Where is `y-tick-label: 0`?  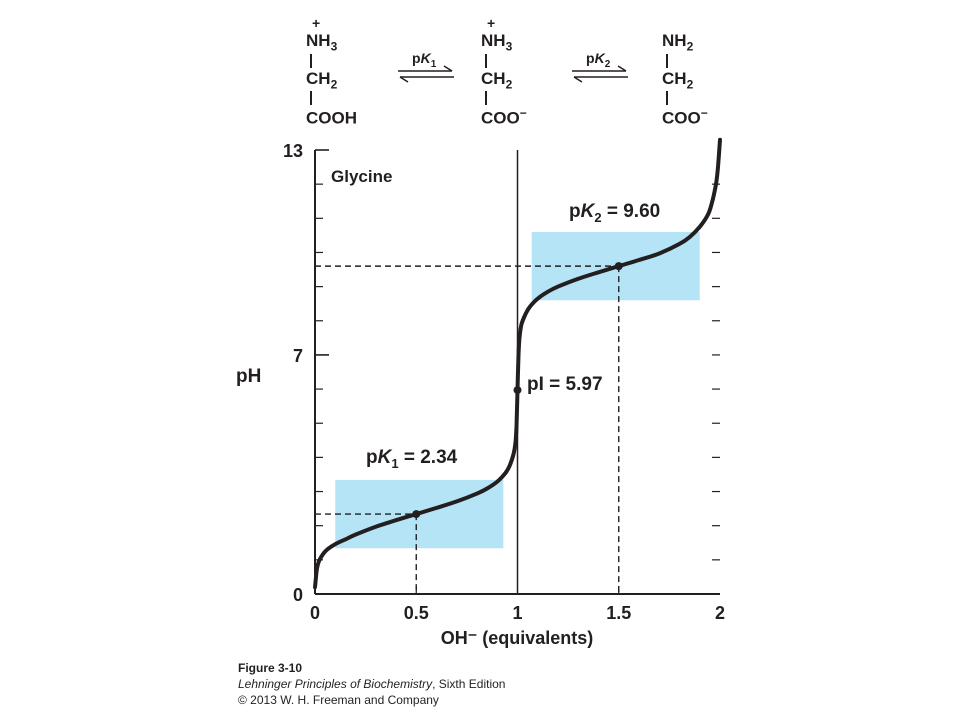
y-tick-label: 0 is located at coordinates (298, 595).